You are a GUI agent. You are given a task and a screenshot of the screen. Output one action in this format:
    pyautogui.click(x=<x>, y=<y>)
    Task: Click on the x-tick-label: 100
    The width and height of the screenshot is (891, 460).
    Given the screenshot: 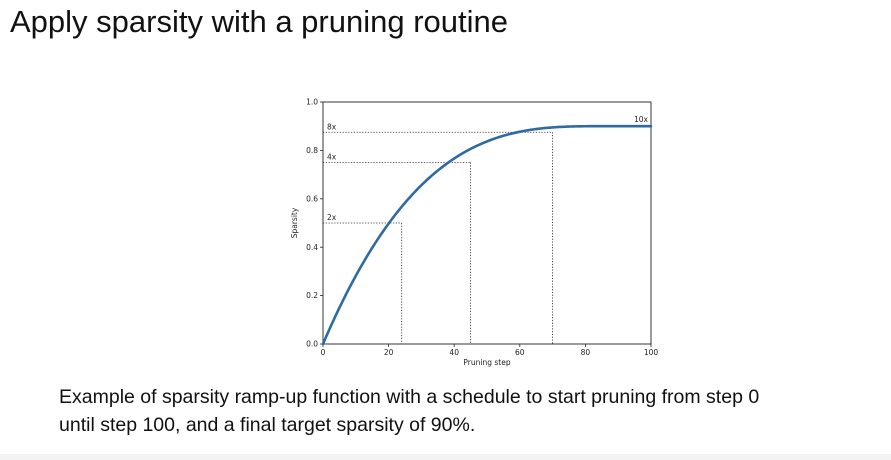 What is the action you would take?
    pyautogui.click(x=651, y=352)
    